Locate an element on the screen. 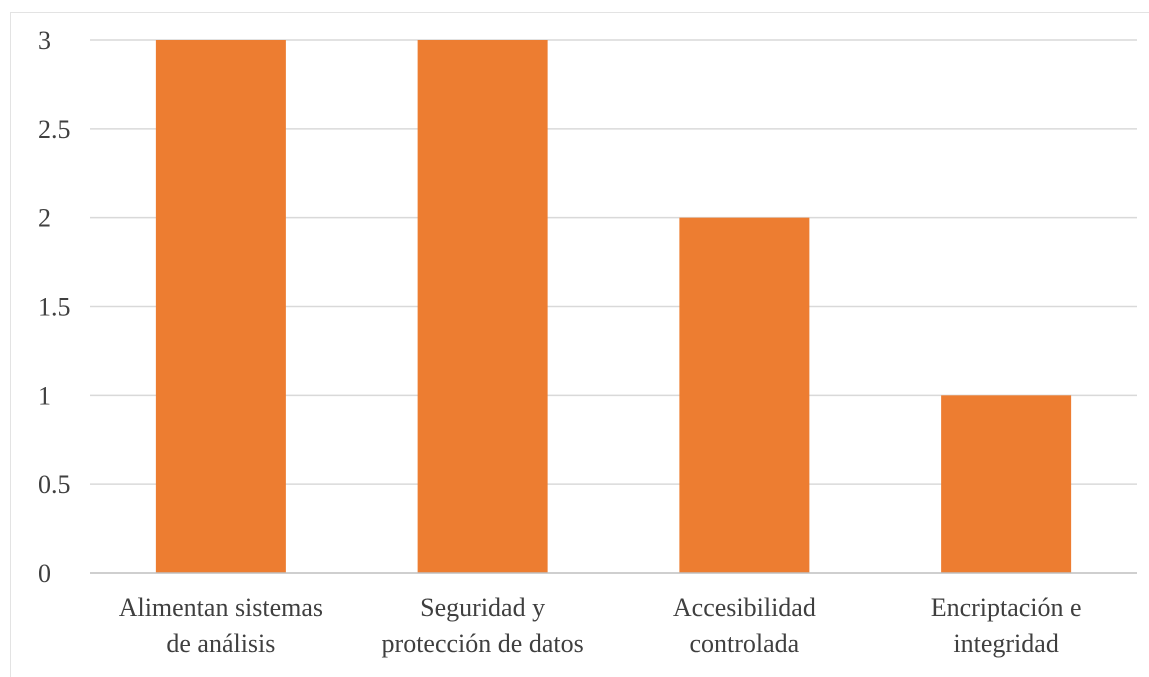  y-tick-label: 0 is located at coordinates (44, 573).